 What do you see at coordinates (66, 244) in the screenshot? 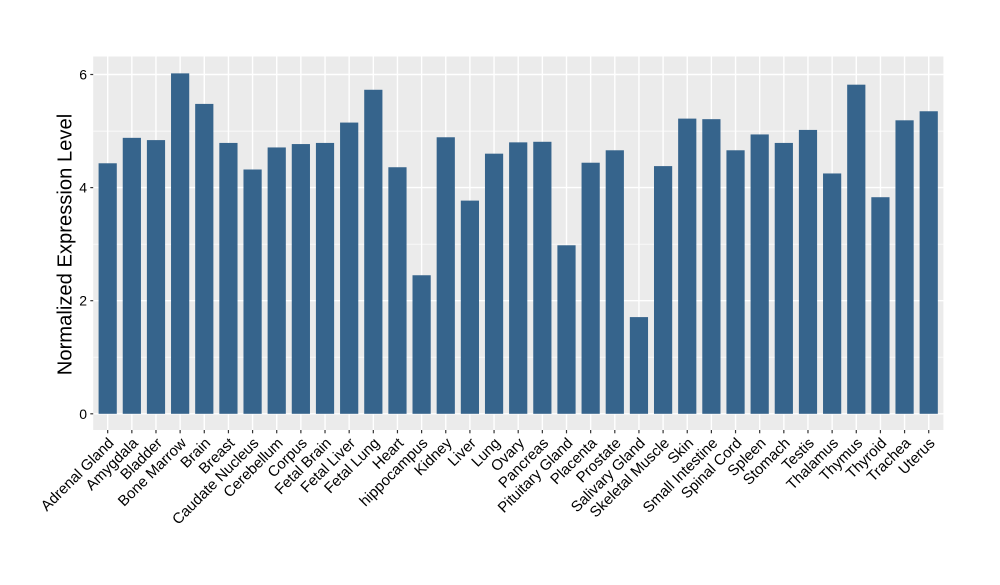
I see `svg-text: Normalized Expression Level` at bounding box center [66, 244].